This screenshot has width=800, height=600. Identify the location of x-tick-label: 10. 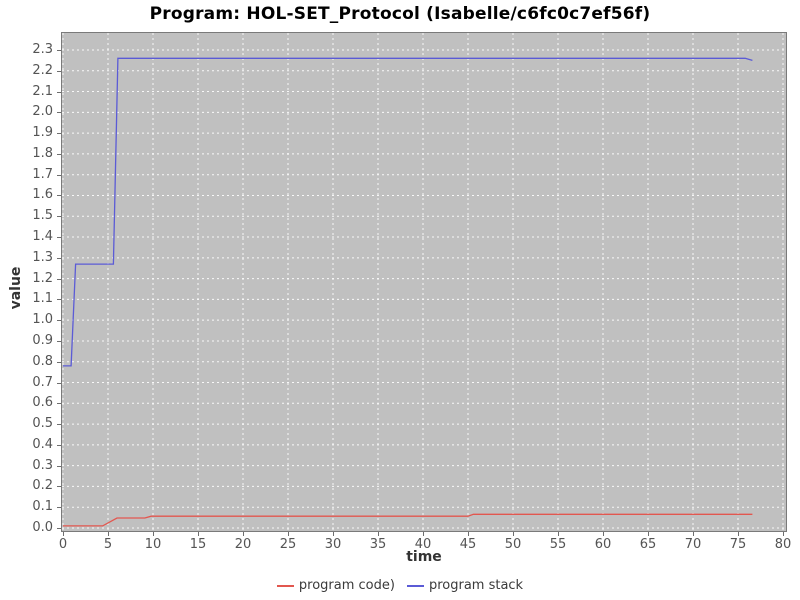
(153, 544).